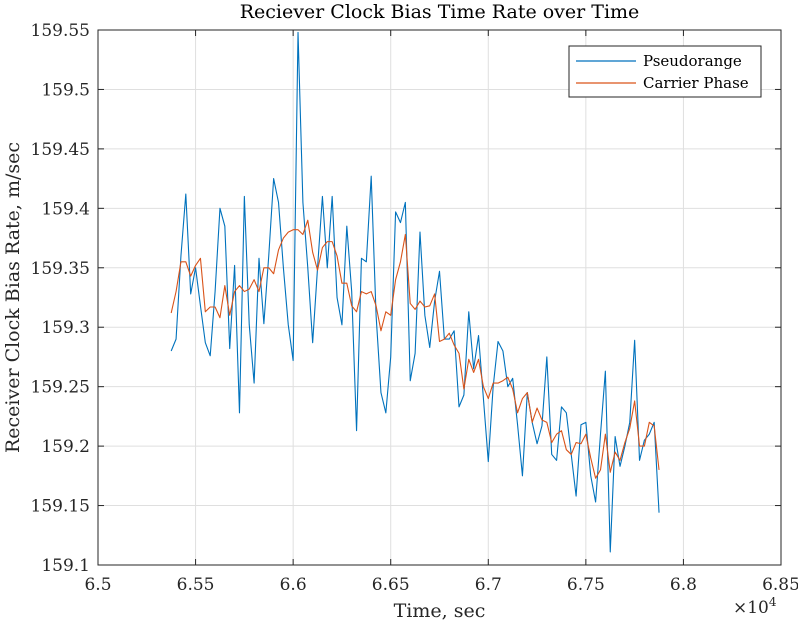  Describe the element at coordinates (586, 585) in the screenshot. I see `x-tick-label: 6.75` at that location.